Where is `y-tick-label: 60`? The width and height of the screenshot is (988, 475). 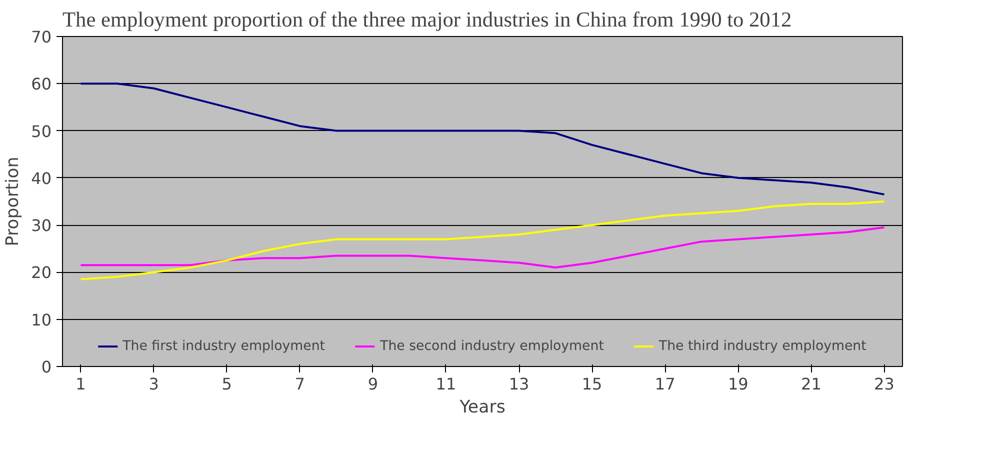
y-tick-label: 60 is located at coordinates (41, 84).